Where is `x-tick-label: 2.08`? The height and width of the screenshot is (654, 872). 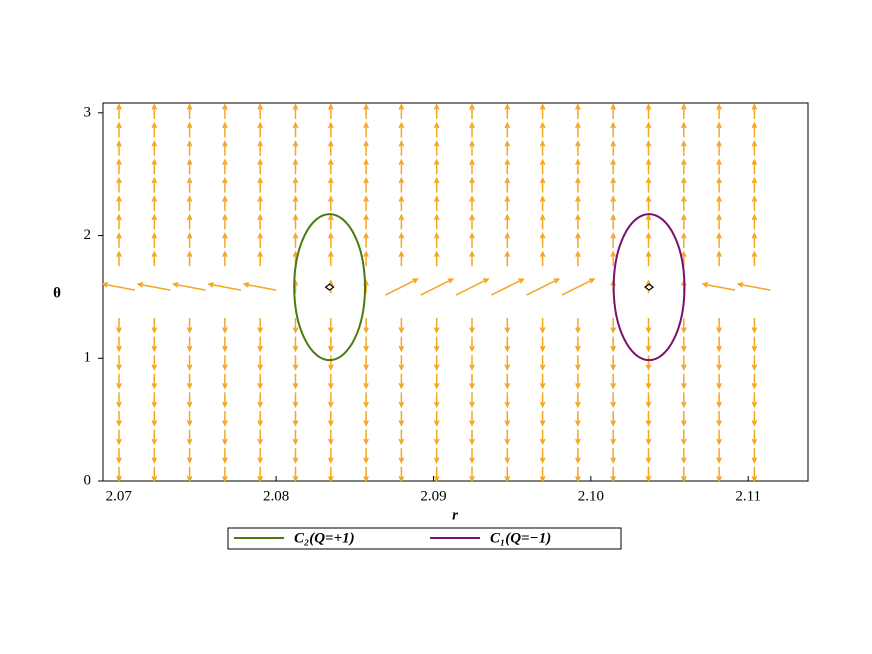
x-tick-label: 2.08 is located at coordinates (276, 496).